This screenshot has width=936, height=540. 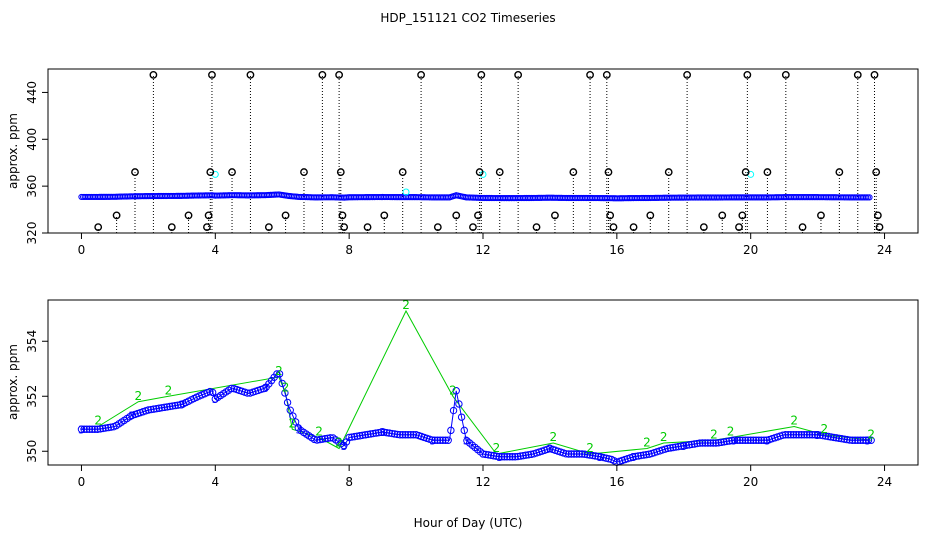 I want to click on top-y-tick-label: 400, so click(x=32, y=139).